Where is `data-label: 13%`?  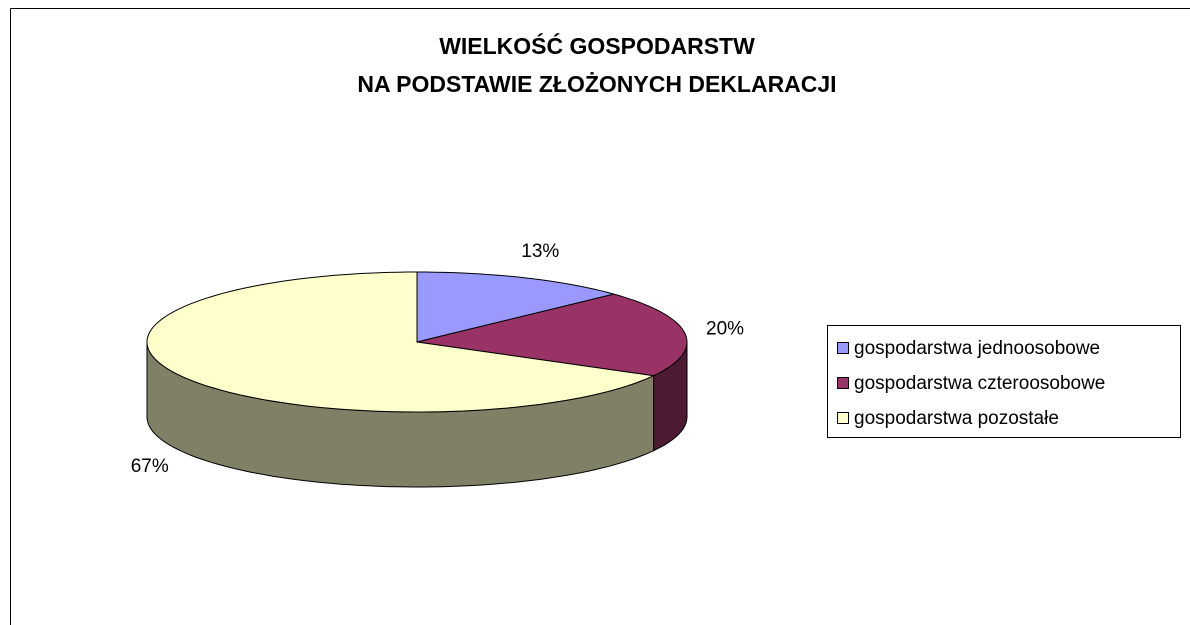 data-label: 13% is located at coordinates (540, 251).